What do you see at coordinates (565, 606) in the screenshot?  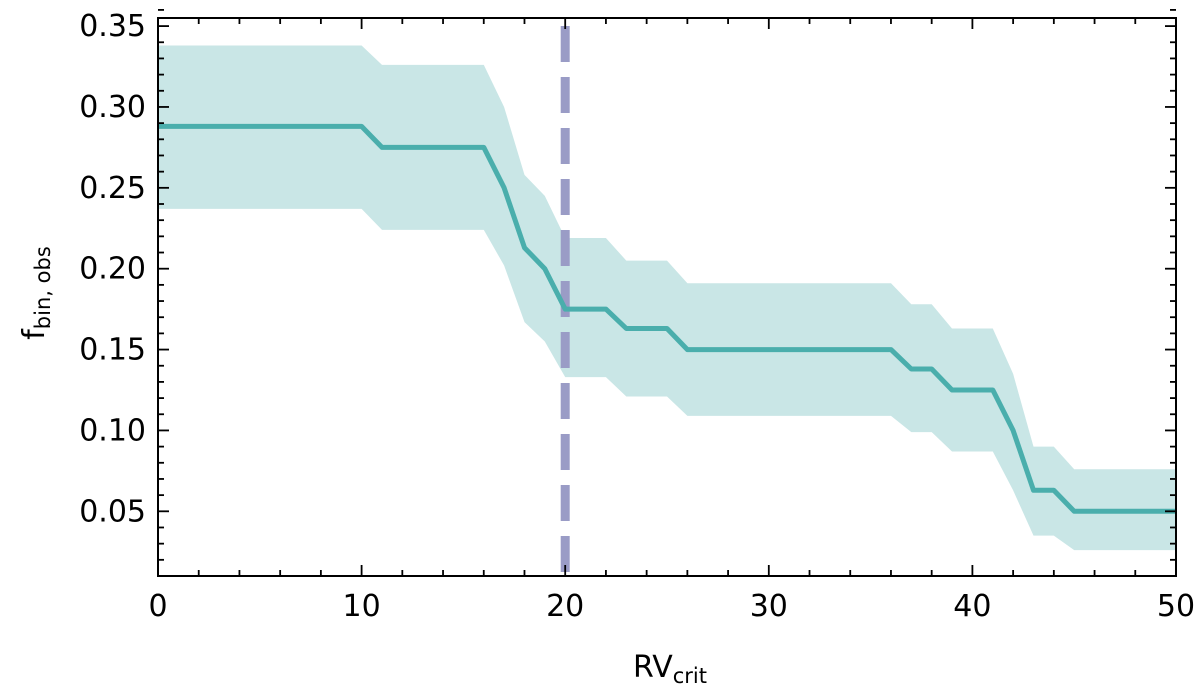 I see `x-tick-label: 20` at bounding box center [565, 606].